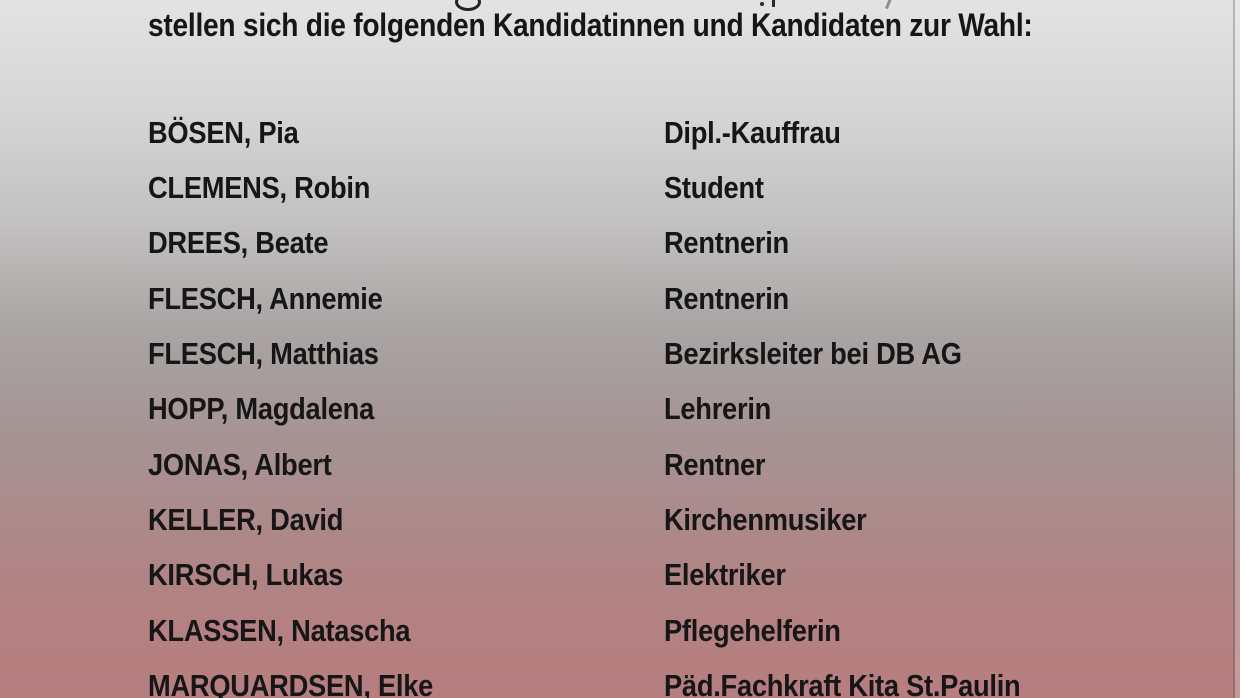 This screenshot has width=1240, height=698. I want to click on candidate-occupation: Dipl.-Kauffrau, so click(752, 132).